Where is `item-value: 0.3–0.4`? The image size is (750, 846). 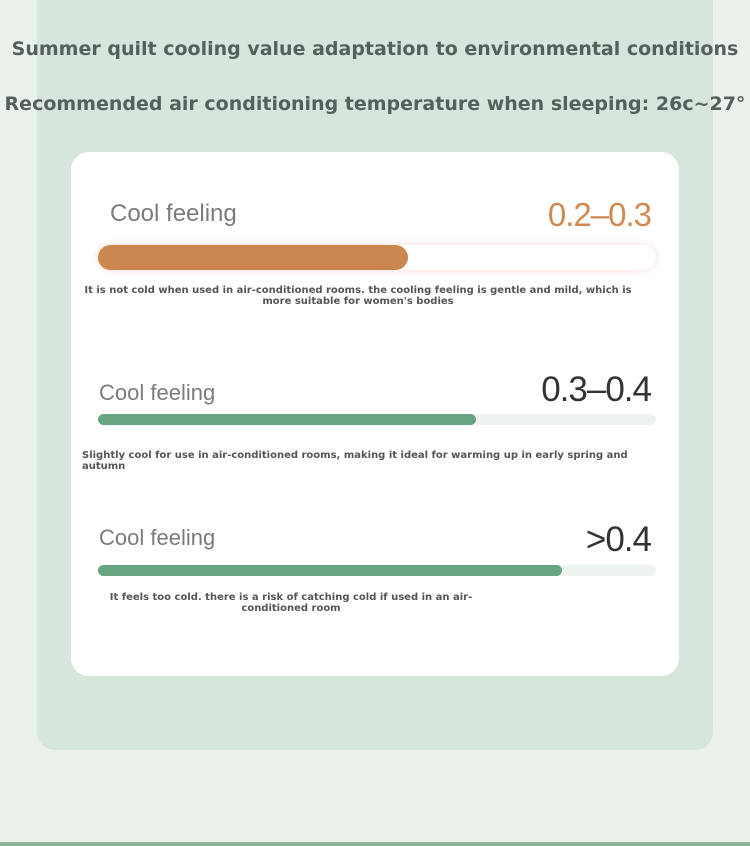
item-value: 0.3–0.4 is located at coordinates (596, 389).